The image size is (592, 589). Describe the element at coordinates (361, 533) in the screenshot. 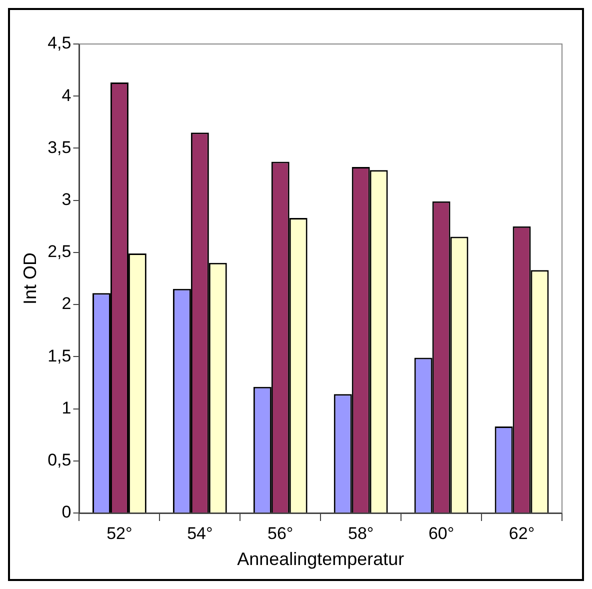

I see `x-tick-label: 58°` at that location.